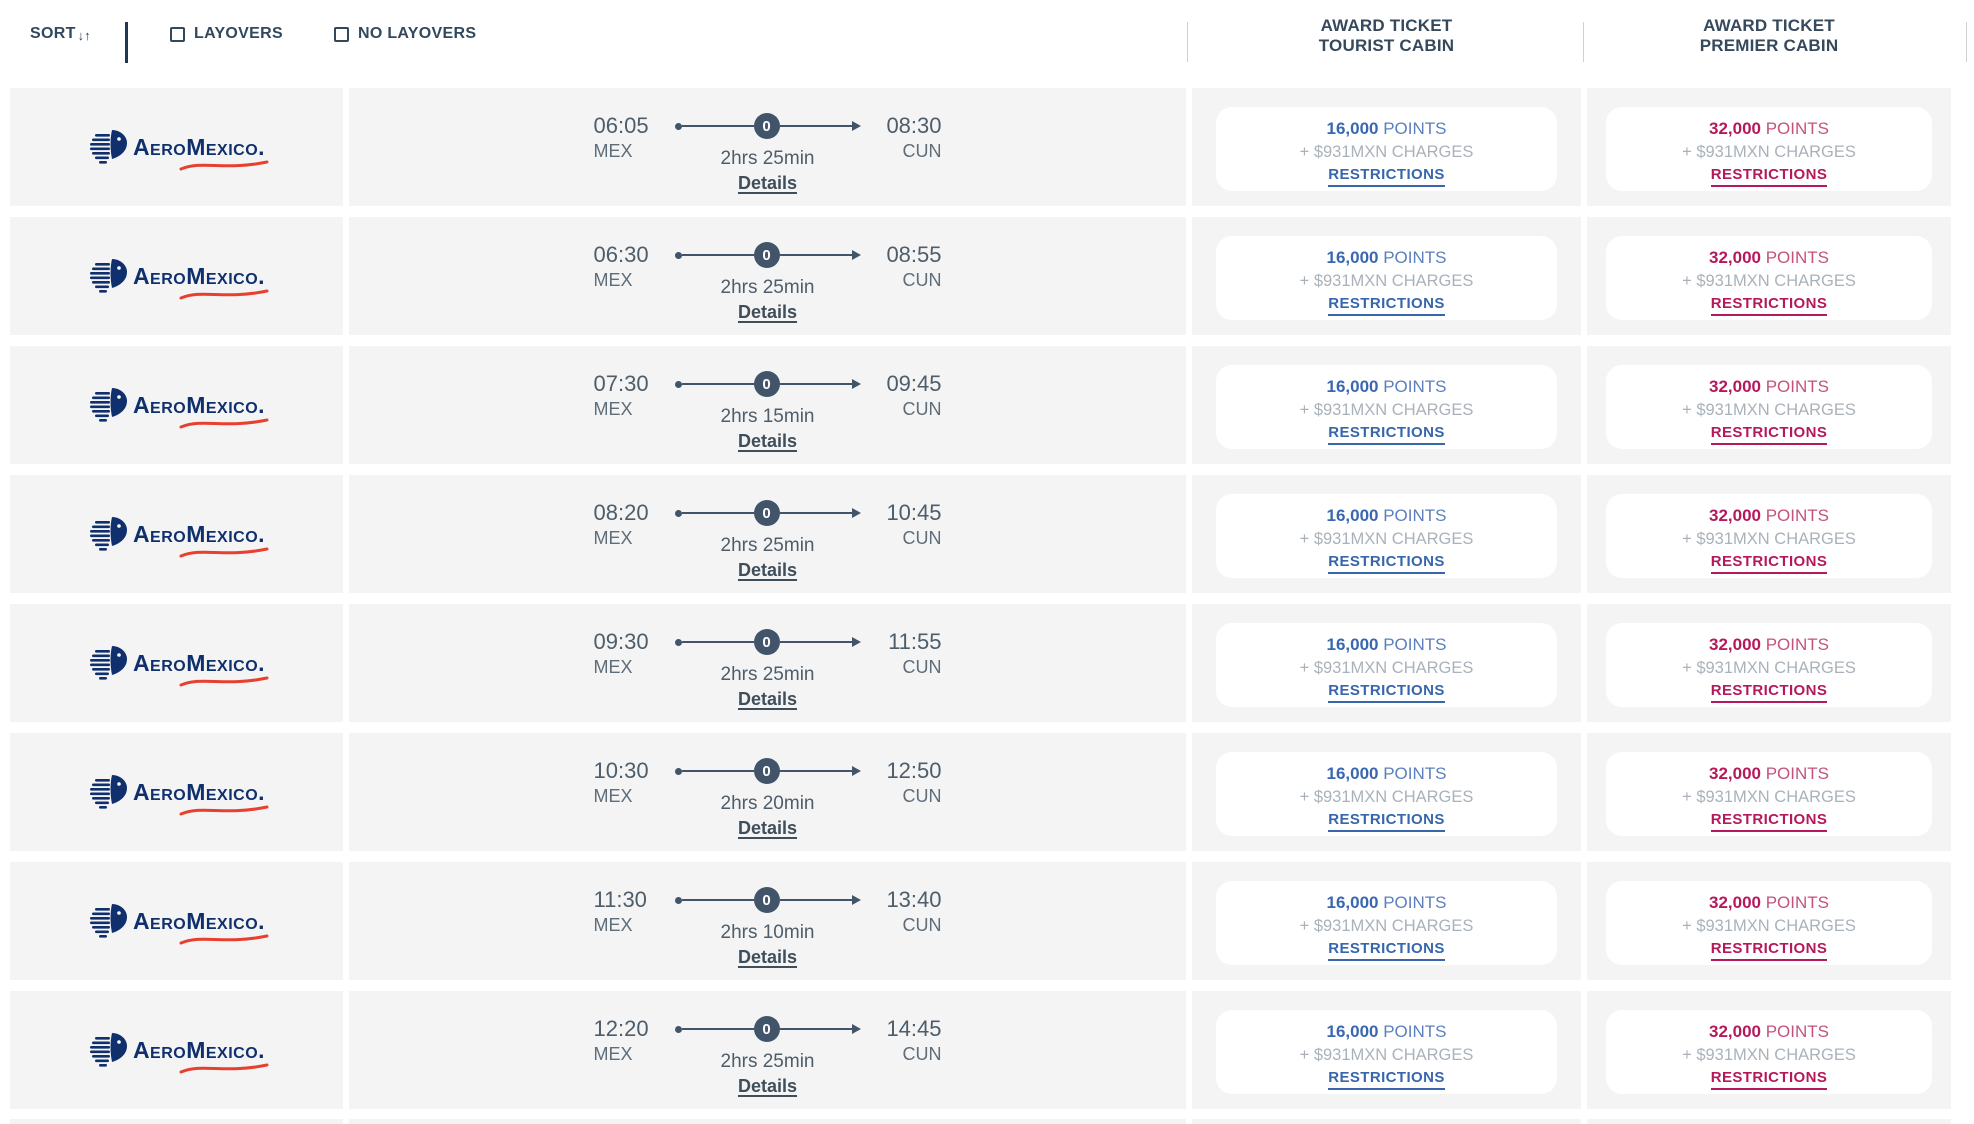  I want to click on arrival-block: 13:40 CUN, so click(909, 933).